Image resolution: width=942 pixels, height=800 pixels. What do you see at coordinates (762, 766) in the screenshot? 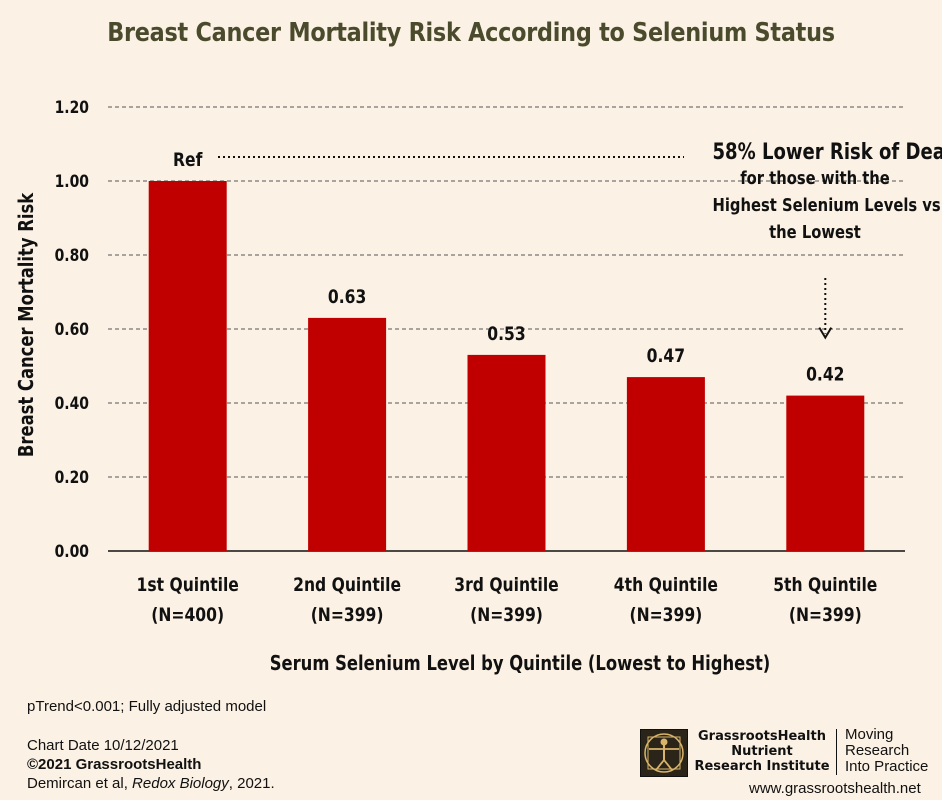
I see `logo-line: Research Institute` at bounding box center [762, 766].